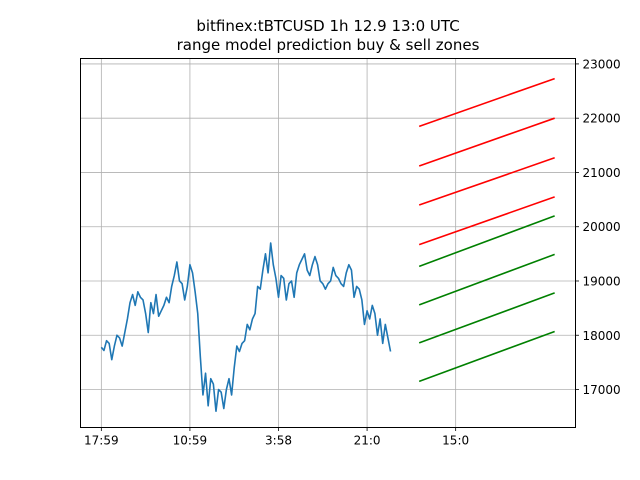 This screenshot has width=640, height=480. What do you see at coordinates (278, 441) in the screenshot?
I see `x-tick-label: 3:58` at bounding box center [278, 441].